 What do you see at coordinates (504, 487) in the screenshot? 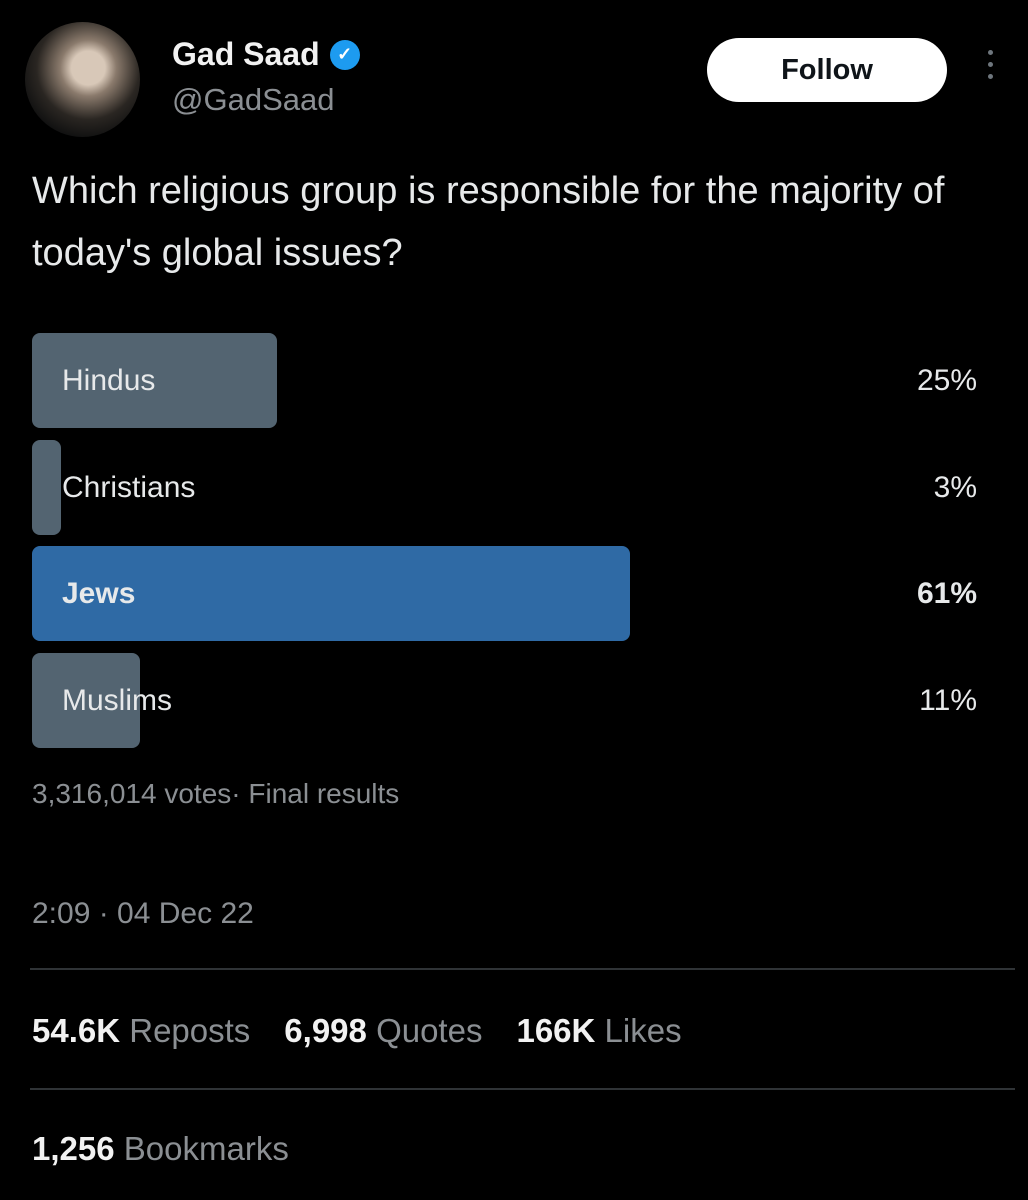
I see `poll-option-christians: Christians 3%` at bounding box center [504, 487].